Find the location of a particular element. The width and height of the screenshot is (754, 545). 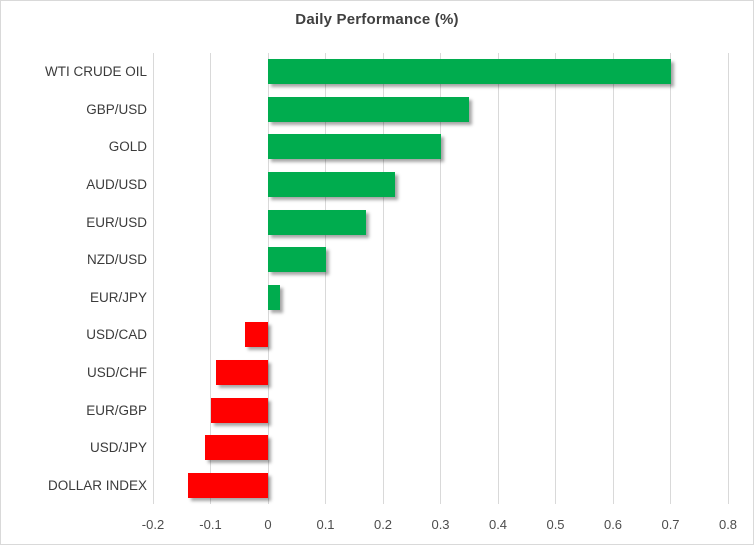

x-tick-label--0.2: -0.2 is located at coordinates (153, 524).